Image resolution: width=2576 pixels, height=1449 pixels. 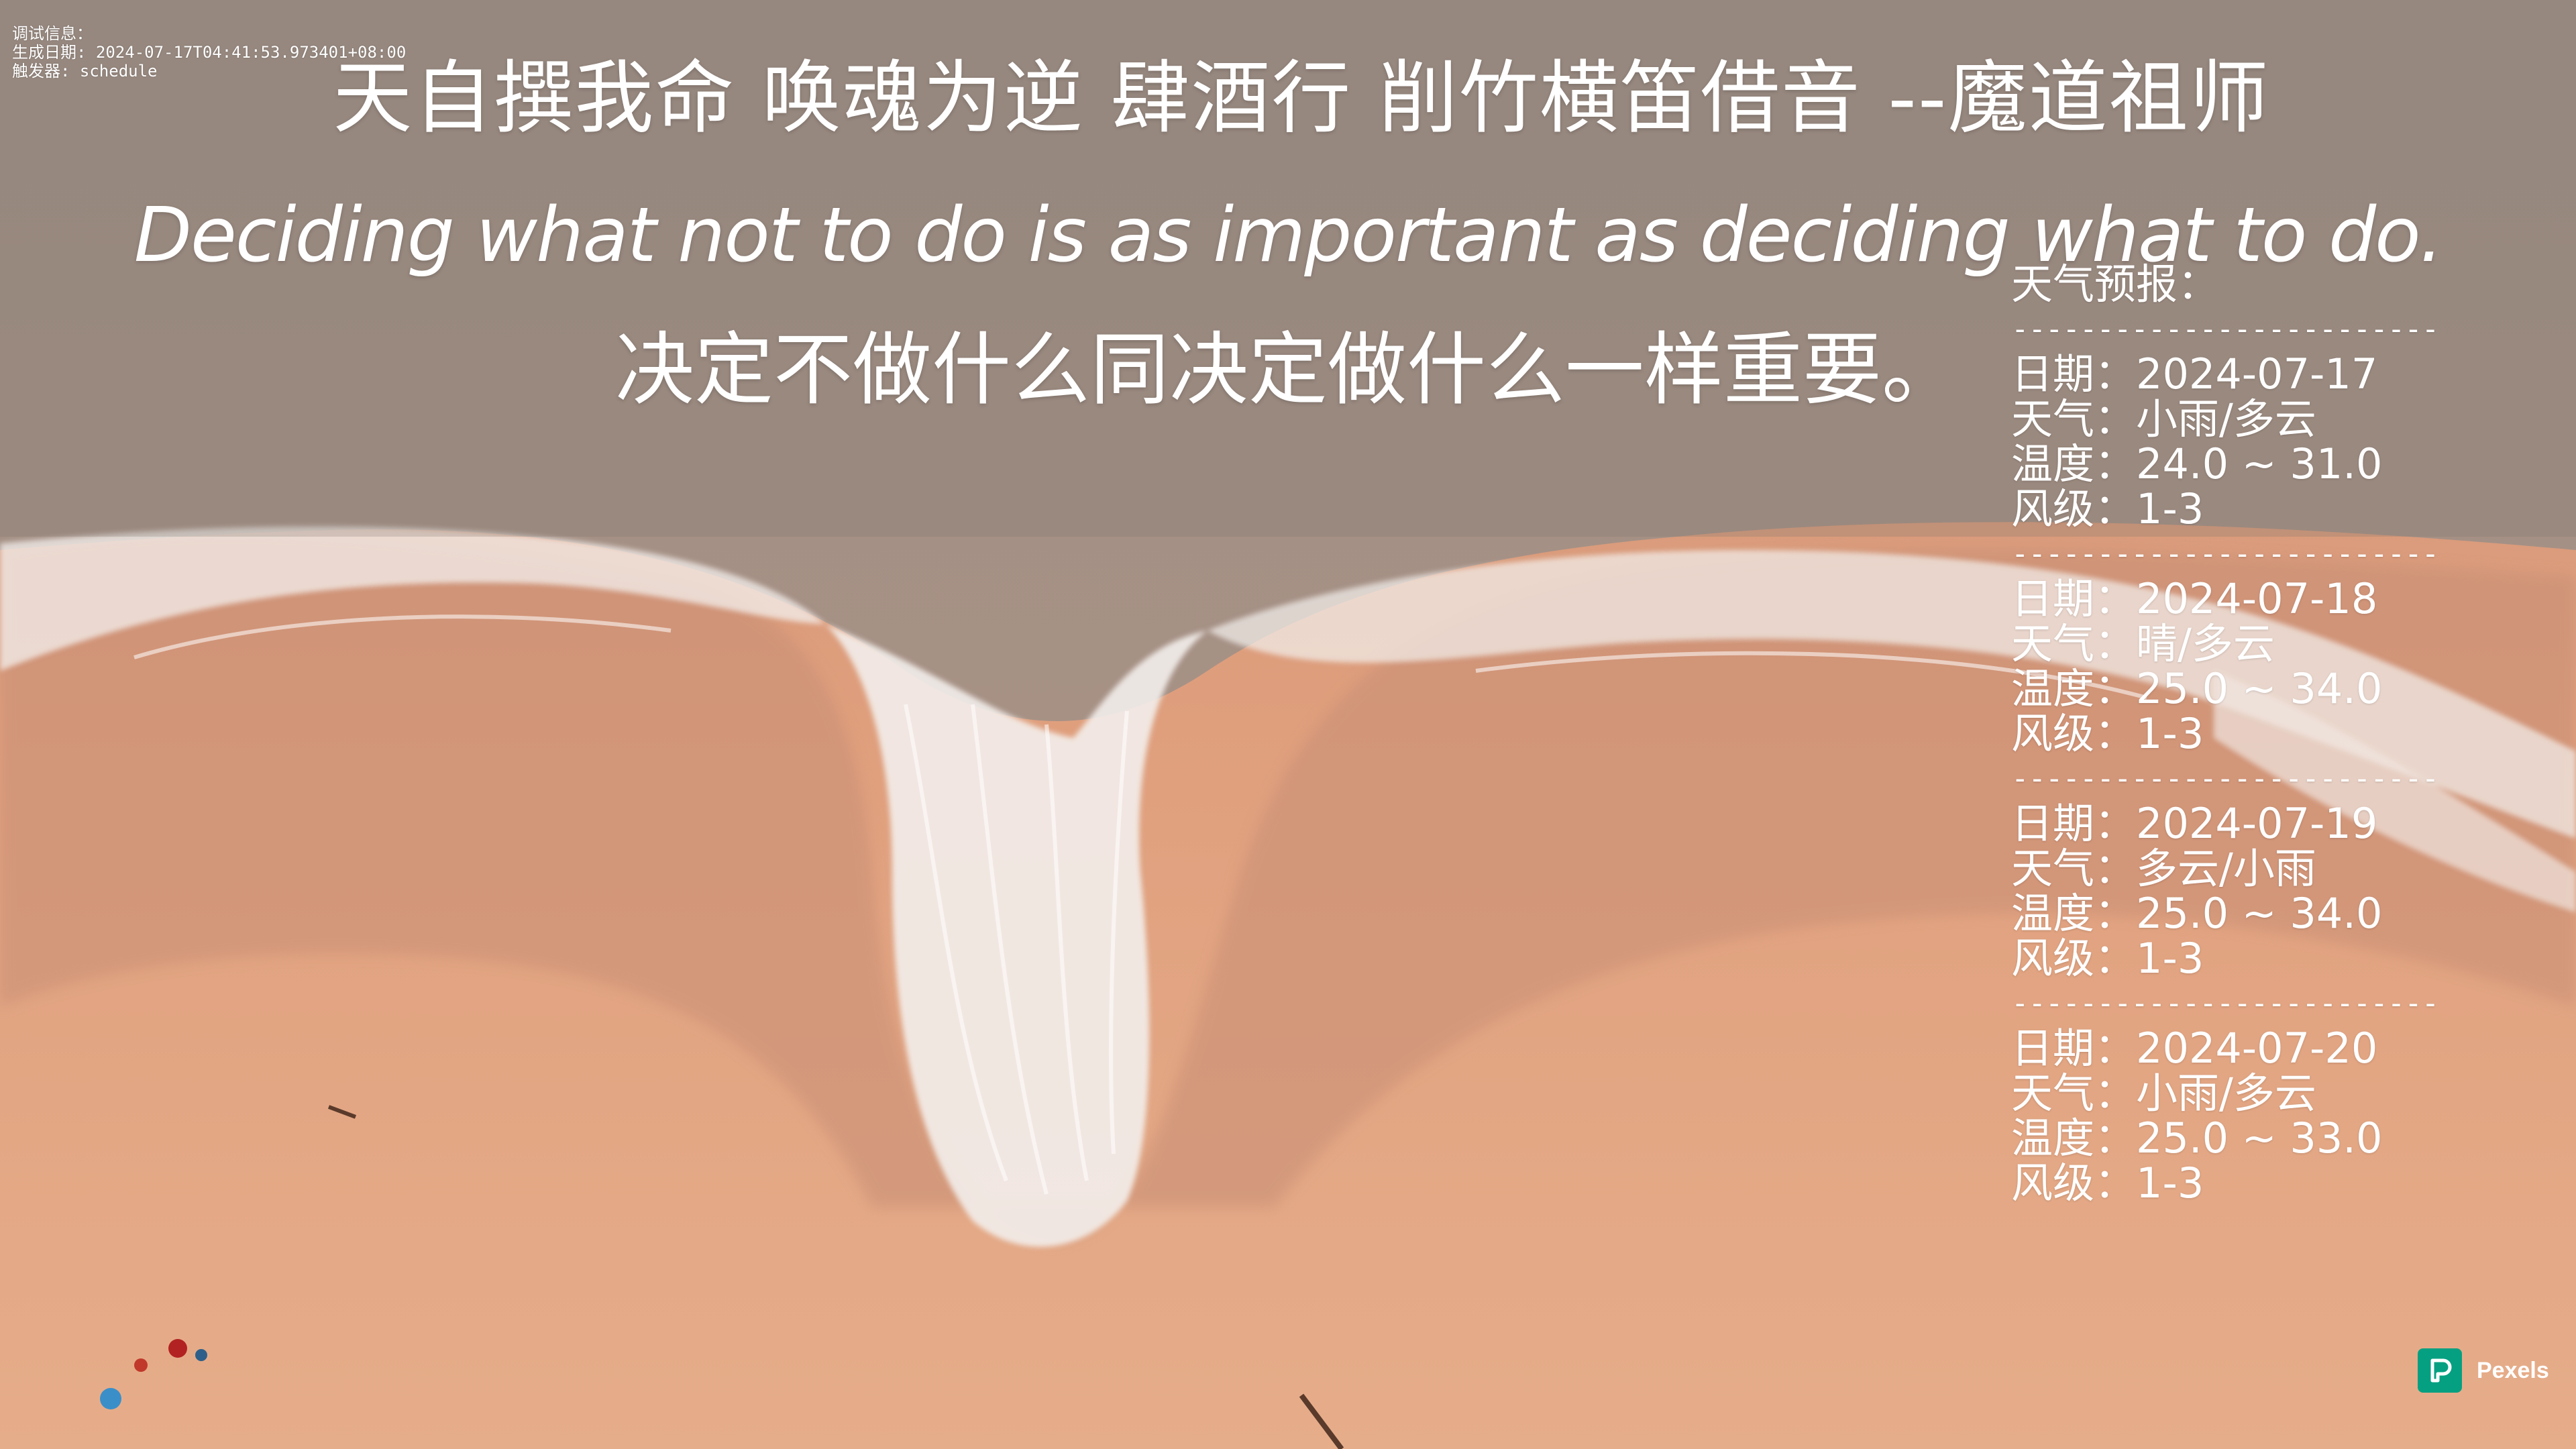 I want to click on weather-date: 日期：2024-07-19, so click(x=2229, y=823).